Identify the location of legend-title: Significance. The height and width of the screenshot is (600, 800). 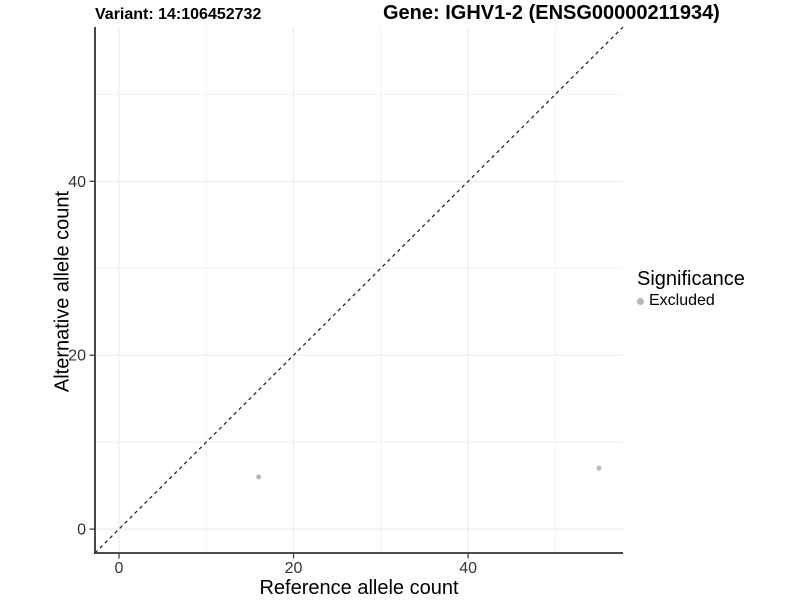
(691, 279).